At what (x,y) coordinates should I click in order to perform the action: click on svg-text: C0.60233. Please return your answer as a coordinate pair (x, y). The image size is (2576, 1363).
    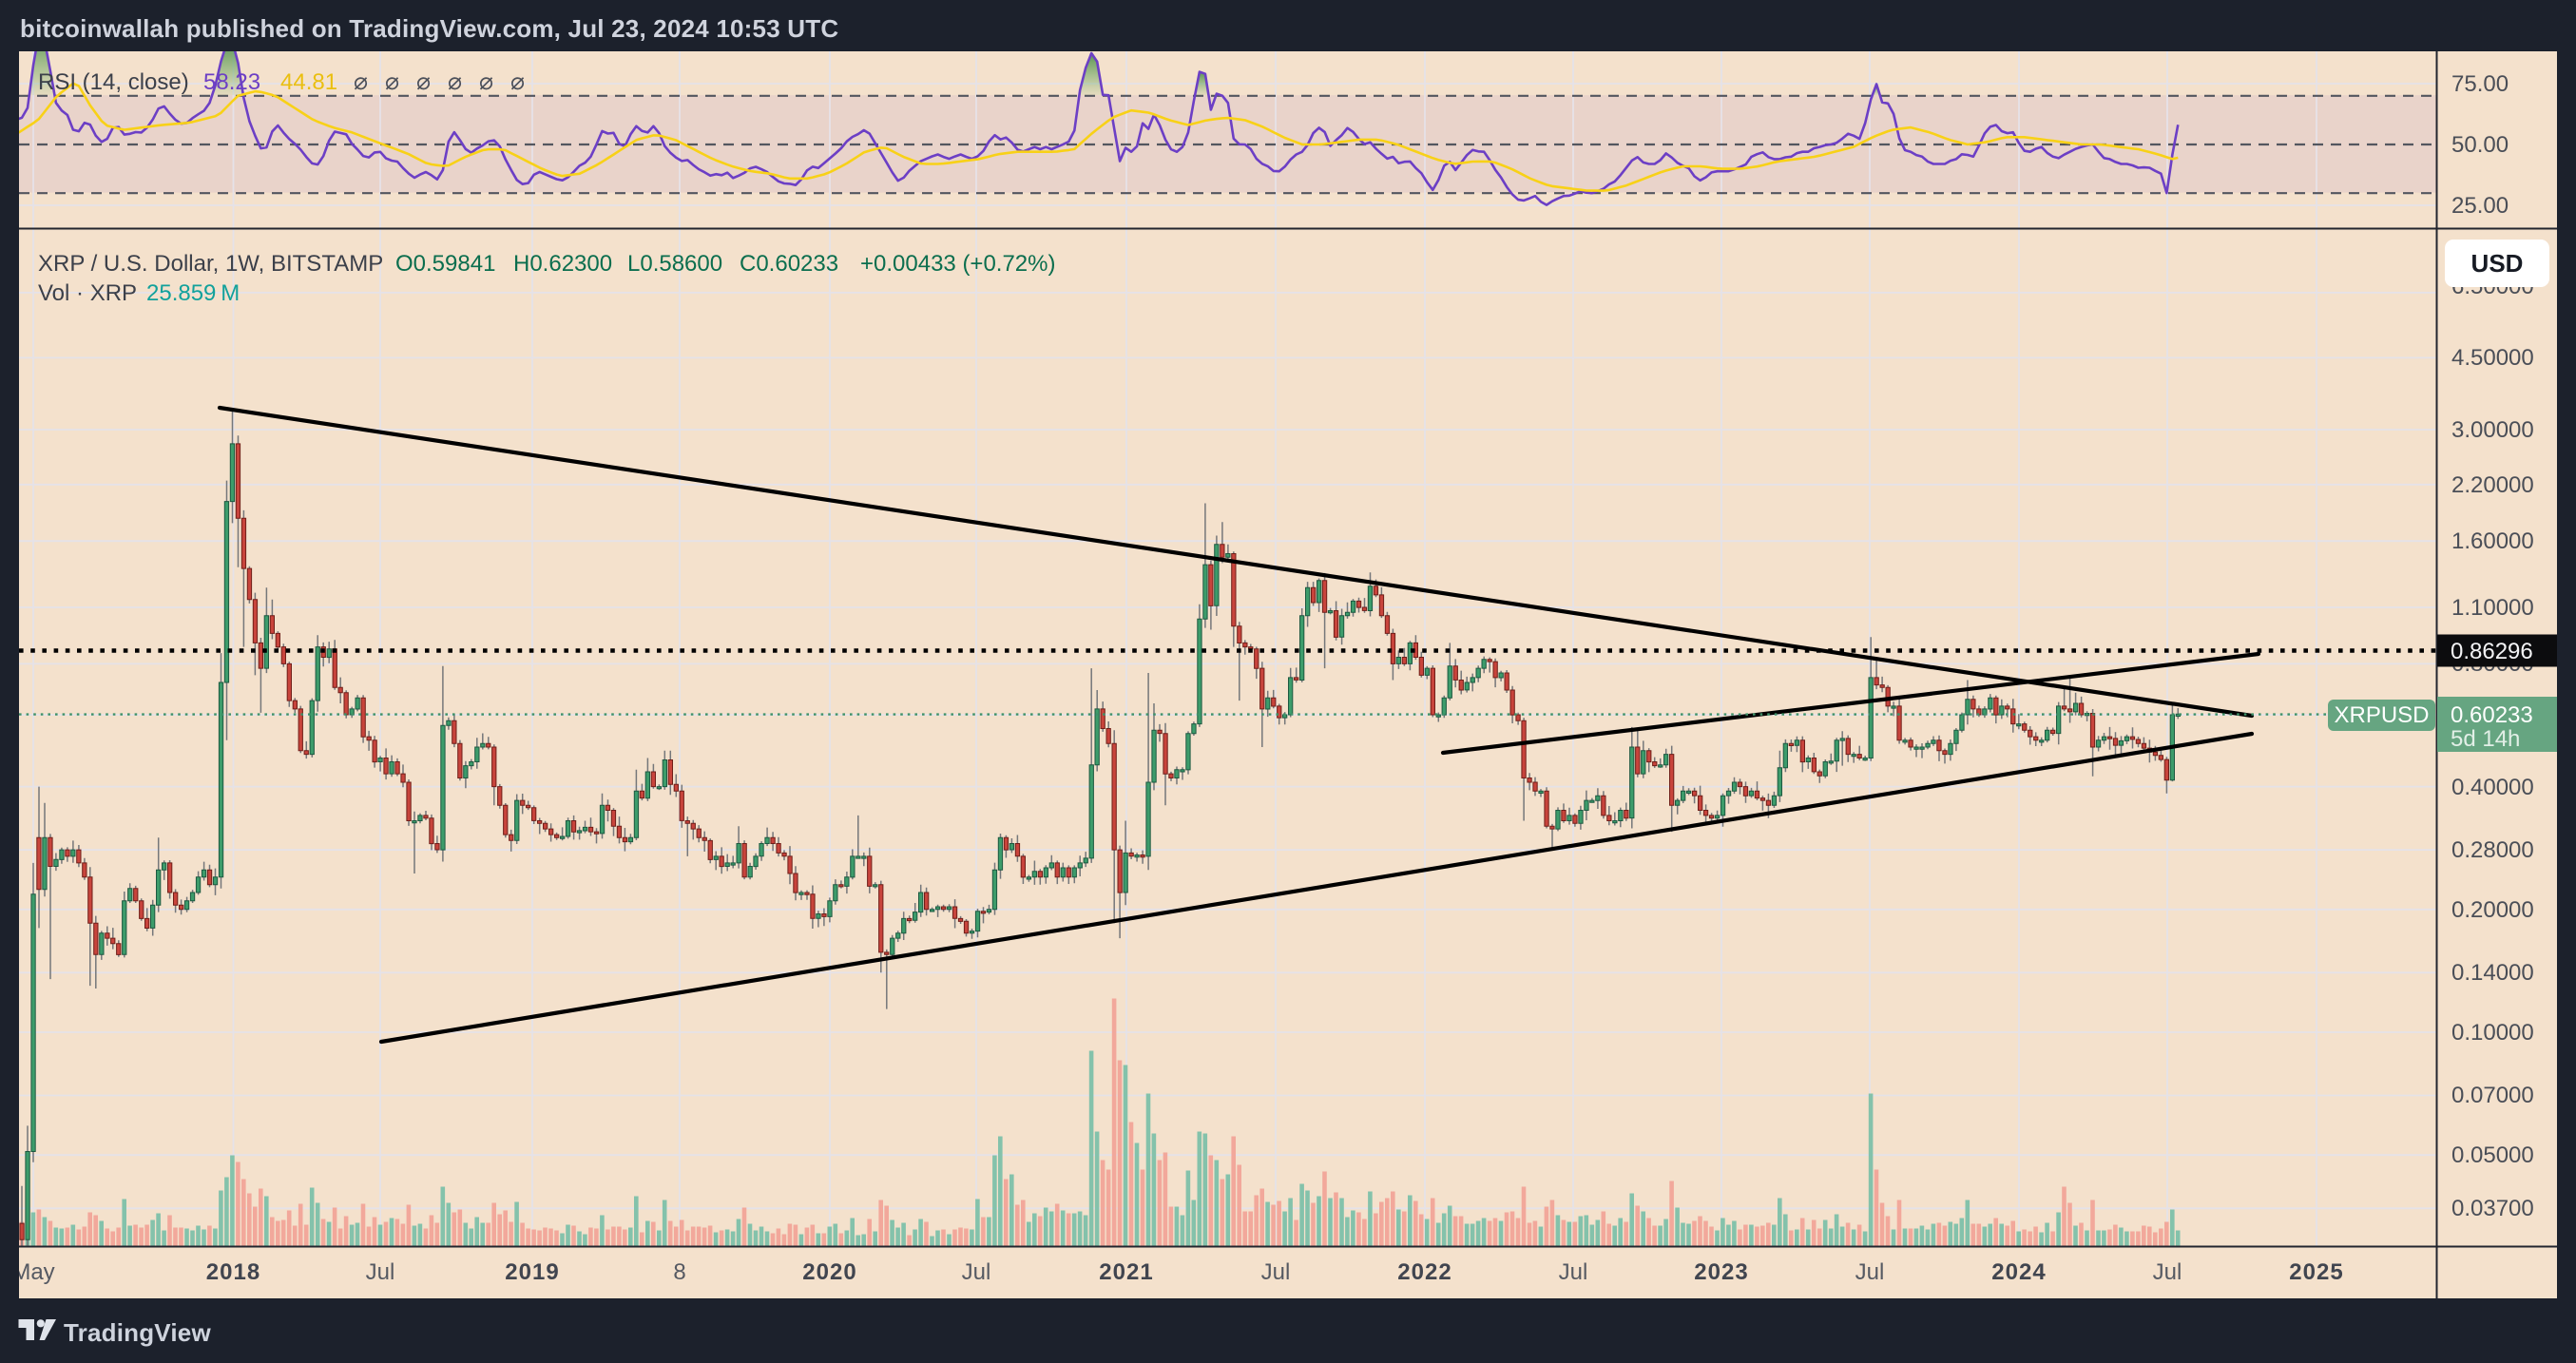
    Looking at the image, I should click on (789, 264).